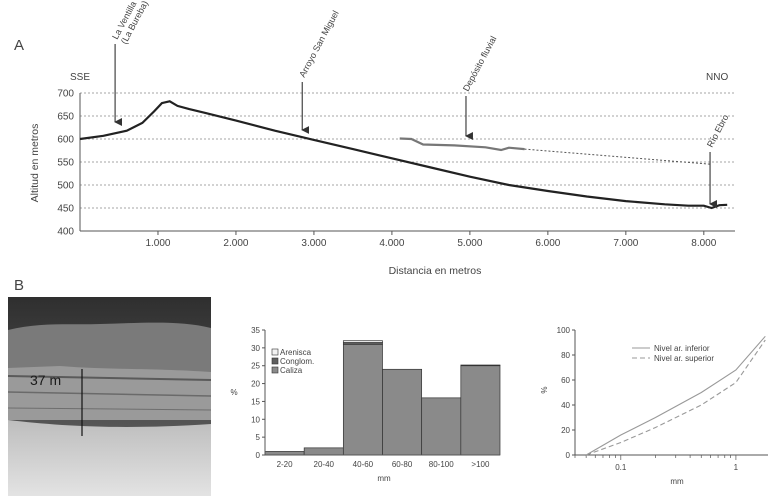 This screenshot has height=496, width=769. I want to click on histogram-y-tick-label: 25, so click(255, 366).